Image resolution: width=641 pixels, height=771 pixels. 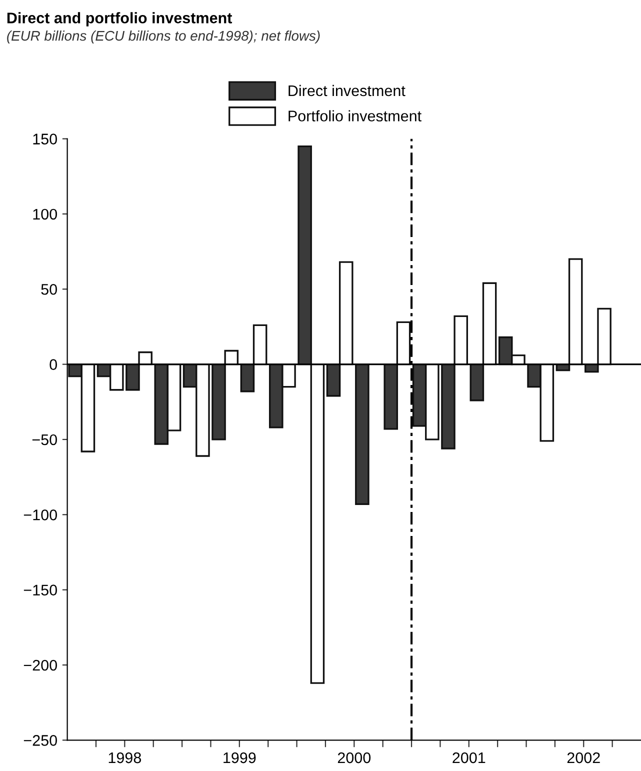 What do you see at coordinates (583, 758) in the screenshot?
I see `x-tick-label: 2002` at bounding box center [583, 758].